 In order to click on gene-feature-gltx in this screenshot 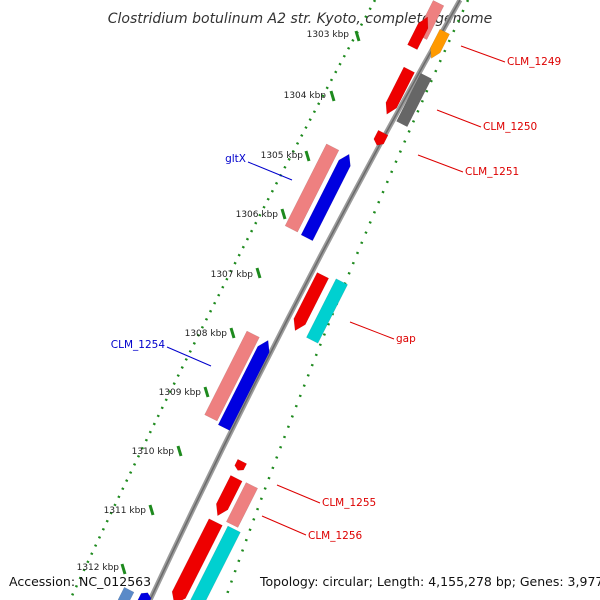, I will do `click(325, 197)`.